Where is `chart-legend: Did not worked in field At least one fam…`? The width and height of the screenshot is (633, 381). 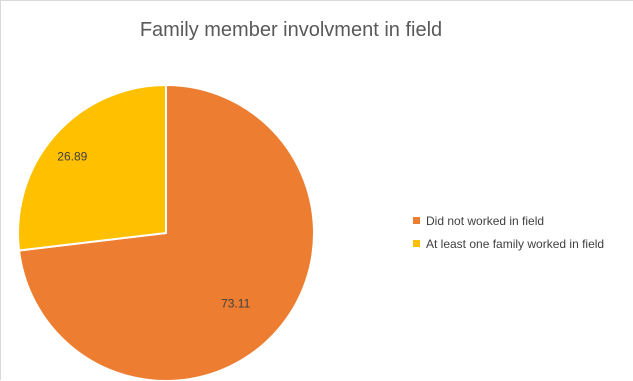
chart-legend: Did not worked in field At least one fam… is located at coordinates (523, 232).